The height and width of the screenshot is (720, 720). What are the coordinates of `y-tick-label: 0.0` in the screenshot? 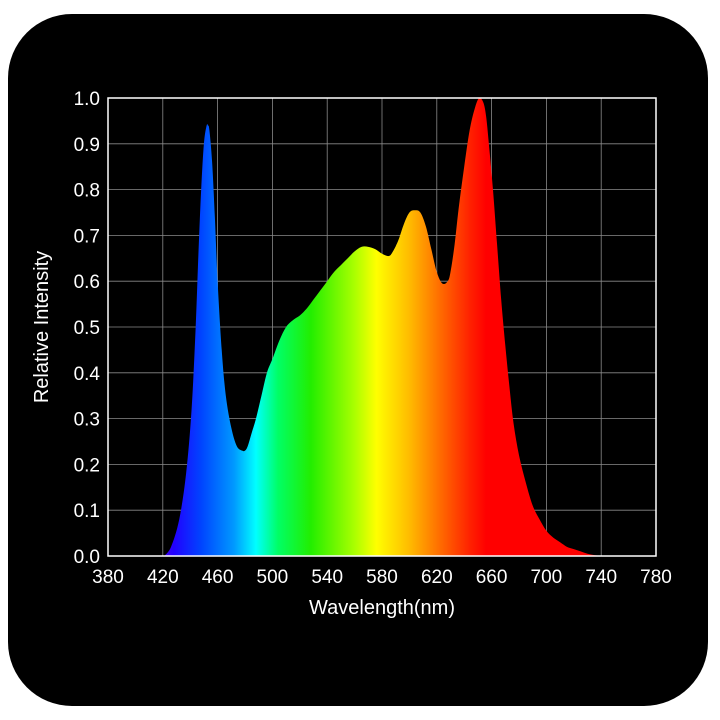 It's located at (87, 557).